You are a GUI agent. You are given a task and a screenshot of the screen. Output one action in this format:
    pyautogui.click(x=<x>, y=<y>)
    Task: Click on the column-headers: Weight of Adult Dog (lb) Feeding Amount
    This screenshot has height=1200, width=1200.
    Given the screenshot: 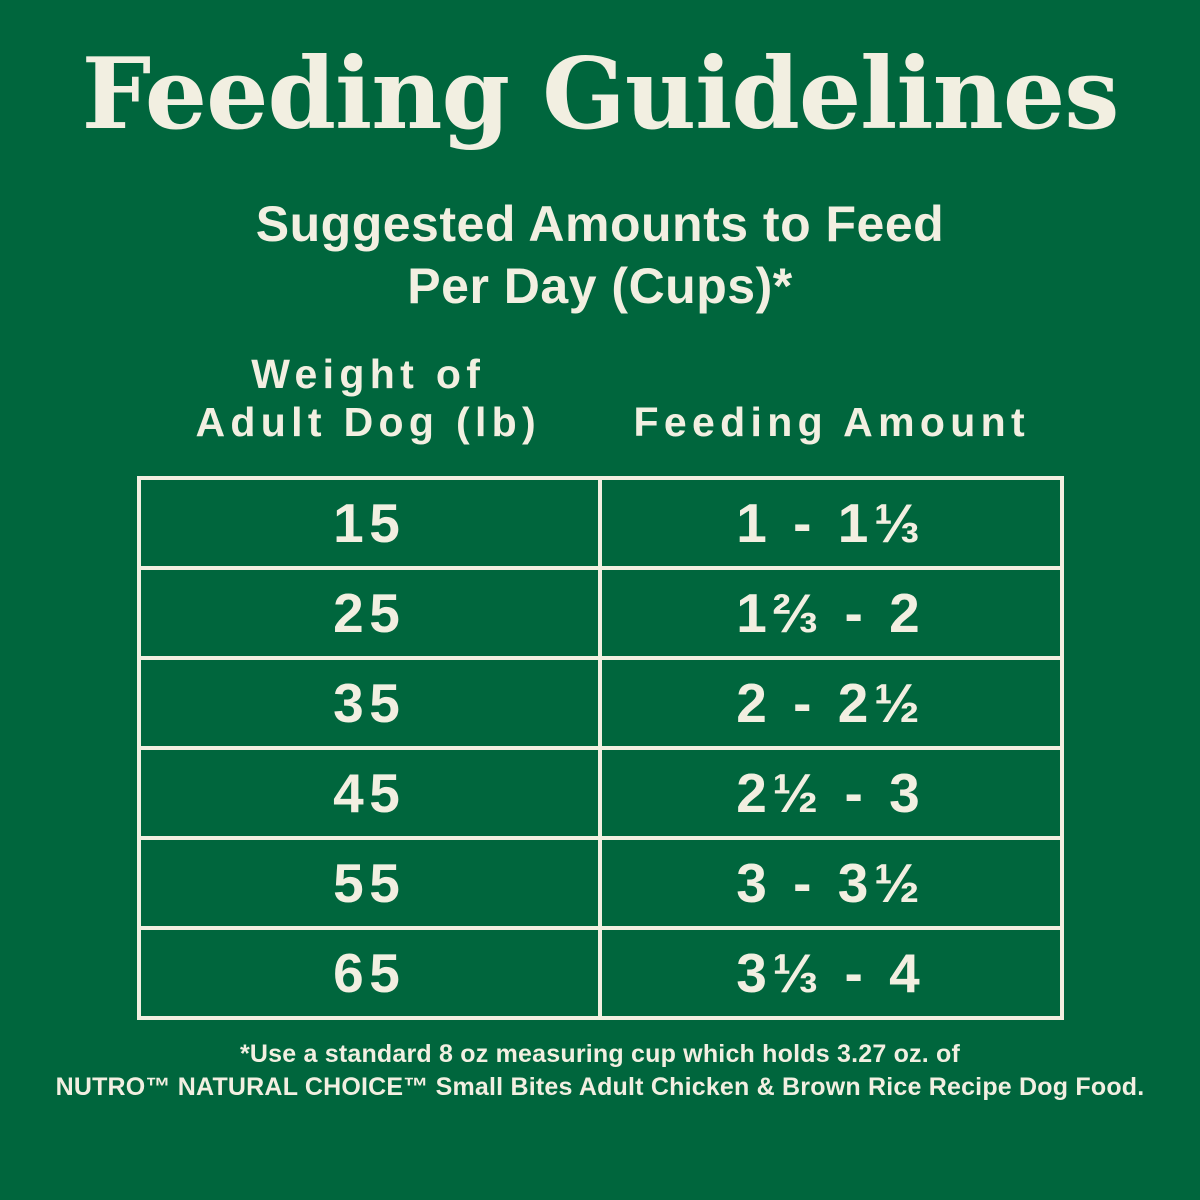 What is the action you would take?
    pyautogui.click(x=600, y=398)
    